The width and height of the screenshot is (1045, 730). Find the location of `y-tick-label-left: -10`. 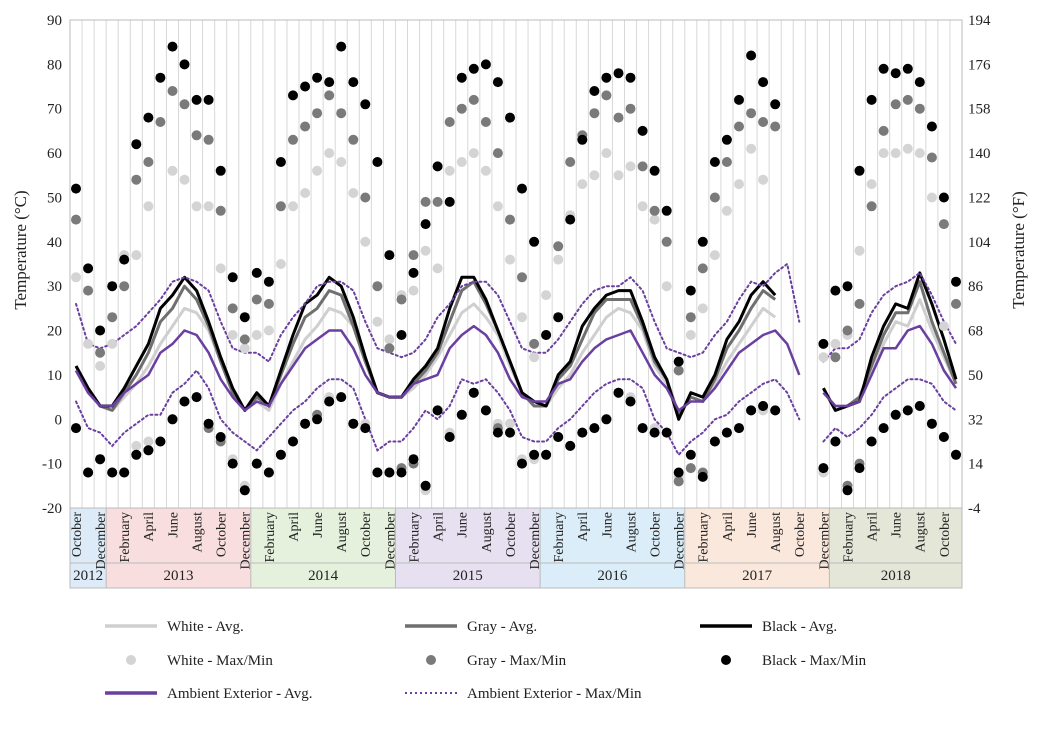

y-tick-label-left: -10 is located at coordinates (52, 465).